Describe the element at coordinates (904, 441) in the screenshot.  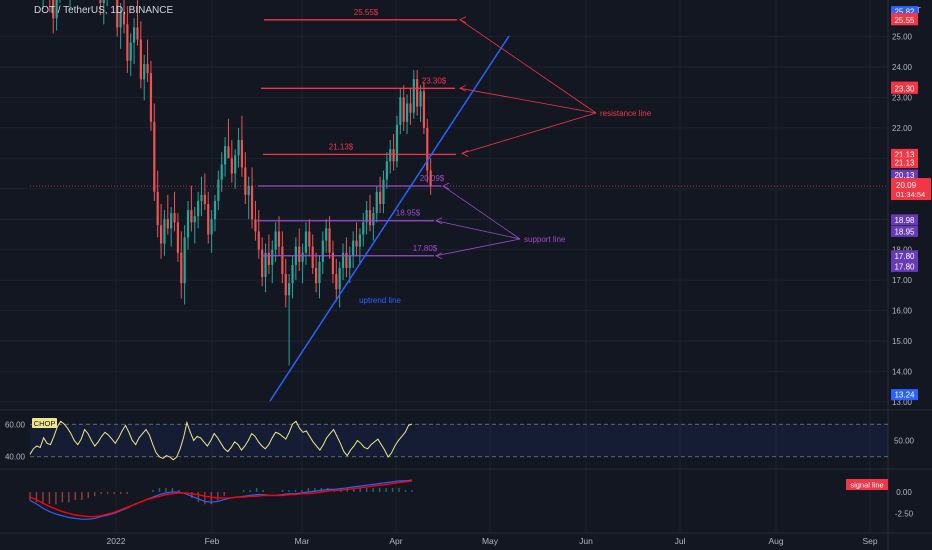
I see `chop-tick-0: 50.00` at that location.